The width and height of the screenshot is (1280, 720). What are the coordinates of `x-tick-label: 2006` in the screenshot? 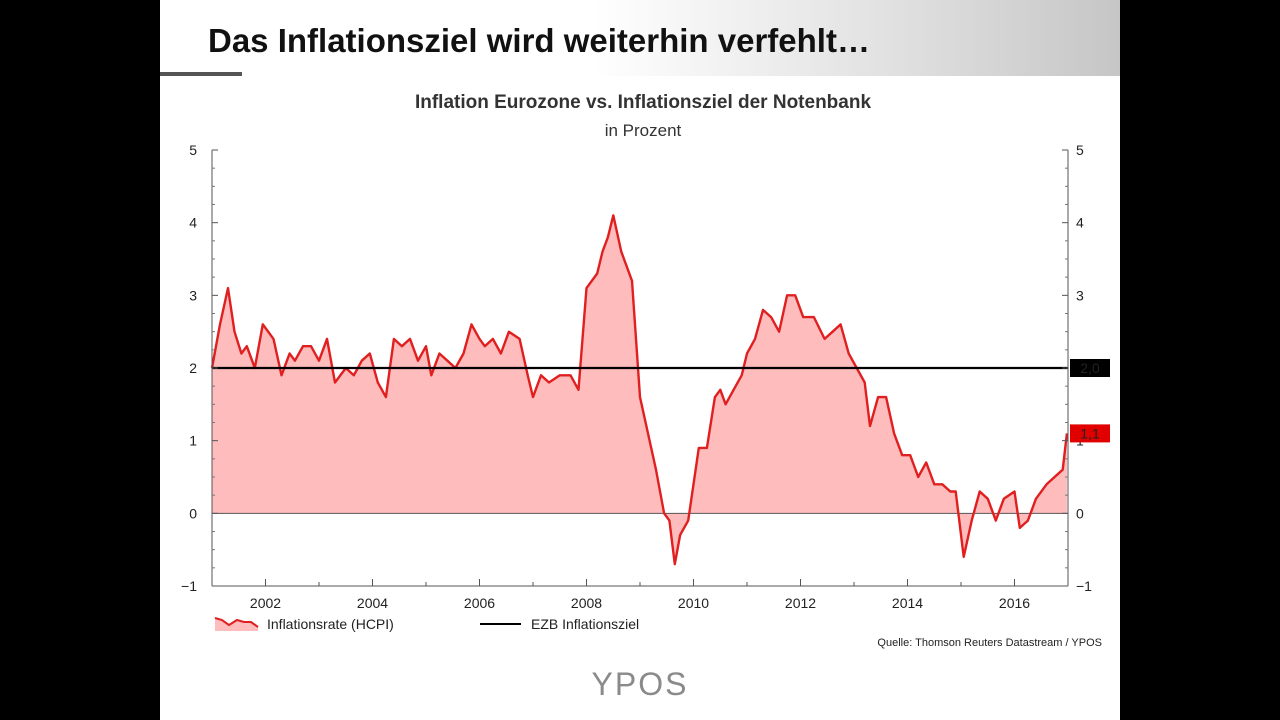 It's located at (479, 603).